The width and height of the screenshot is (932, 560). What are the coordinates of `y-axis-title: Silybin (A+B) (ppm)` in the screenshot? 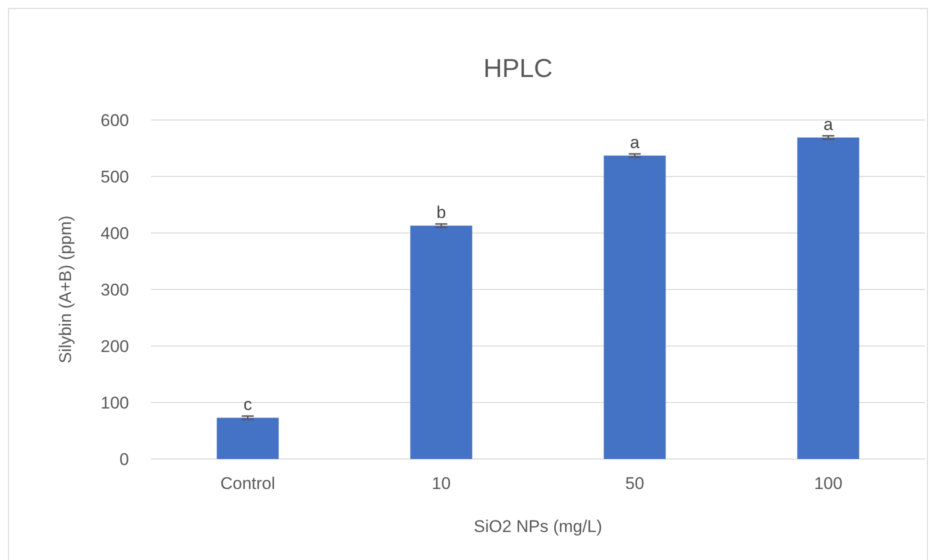 It's located at (65, 290).